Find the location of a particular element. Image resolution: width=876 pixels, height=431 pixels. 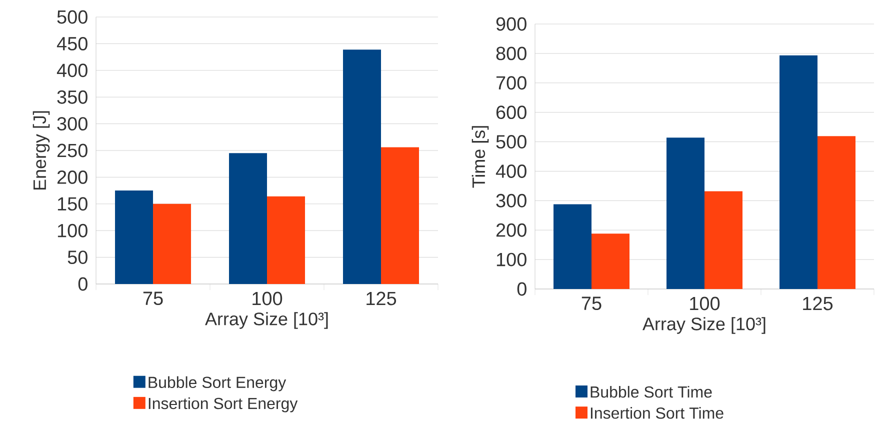

y-tick-label: 600 is located at coordinates (511, 113).